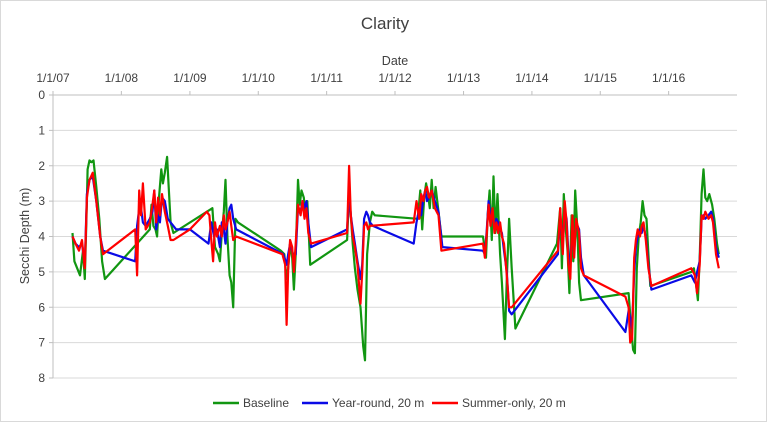 The width and height of the screenshot is (767, 428). I want to click on y-tick-label: 8, so click(41, 378).